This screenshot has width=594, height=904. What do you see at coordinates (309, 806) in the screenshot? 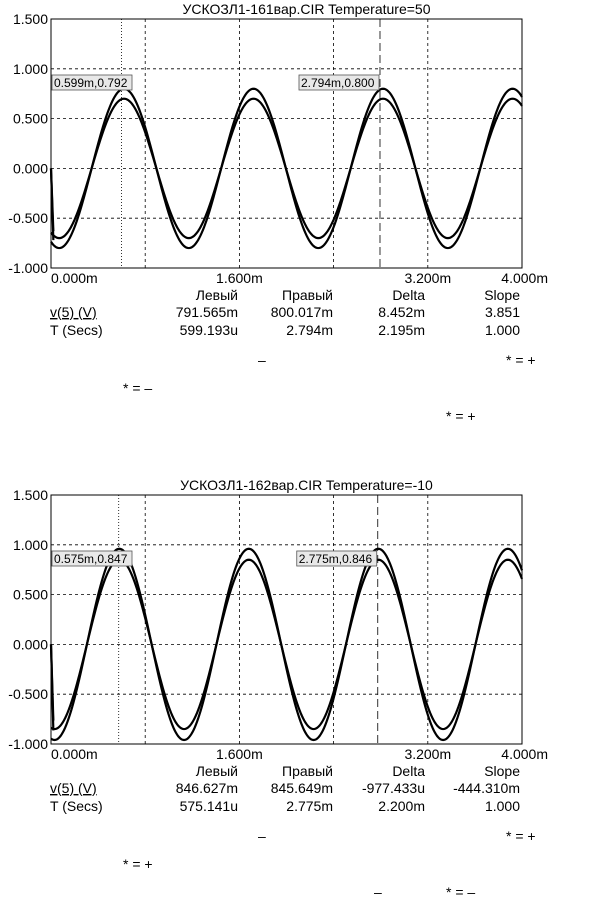
I see `stats-value: 2.775m` at bounding box center [309, 806].